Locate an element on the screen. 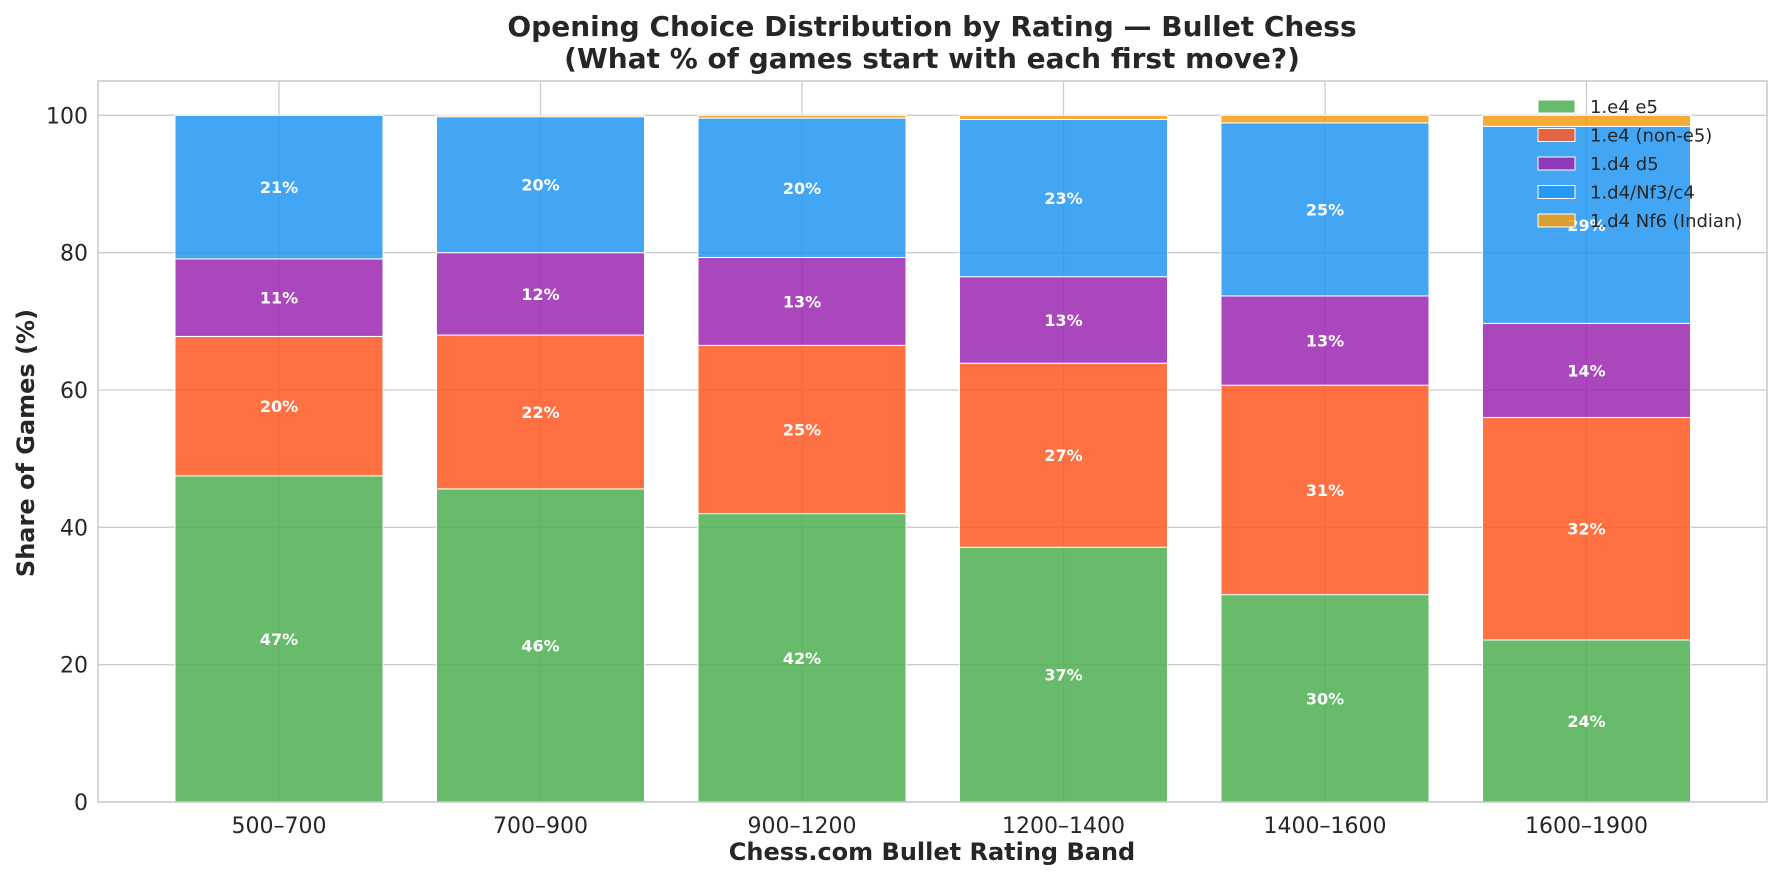  bar-value-label: 32% is located at coordinates (1586, 529).